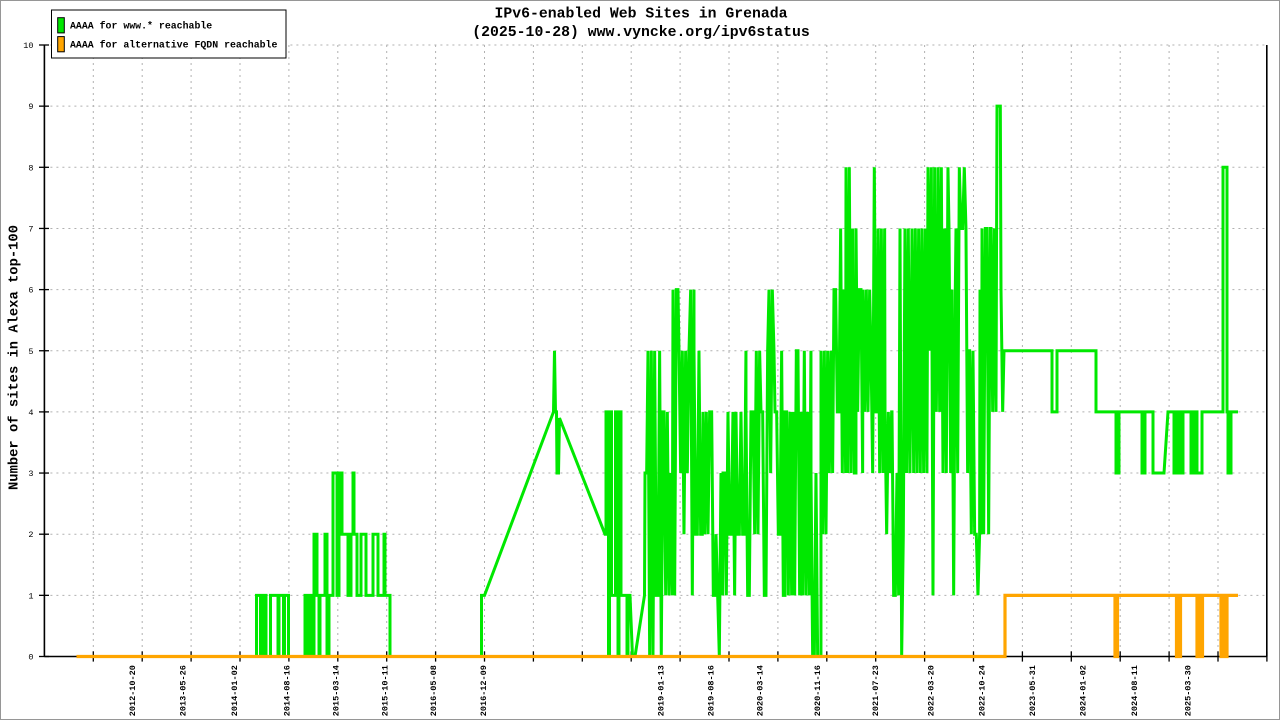 This screenshot has width=1280, height=720. What do you see at coordinates (133, 690) in the screenshot?
I see `svg-text: 2012-10-20` at bounding box center [133, 690].